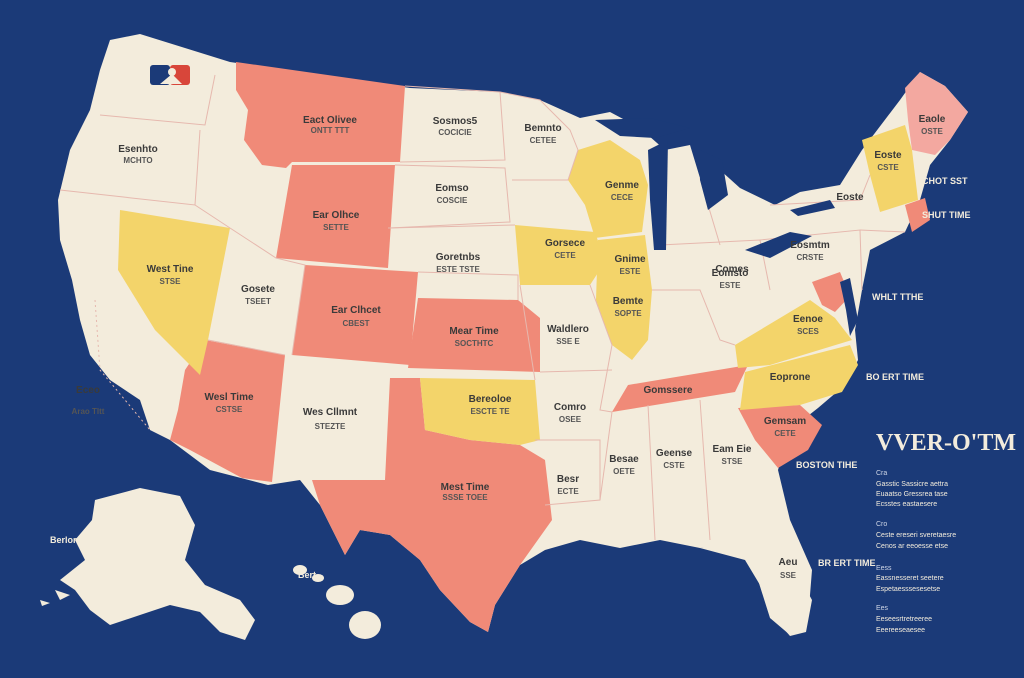  Describe the element at coordinates (912, 546) in the screenshot. I see `legend-group-2-line-2: Cenos ar eeoesse etse` at that location.